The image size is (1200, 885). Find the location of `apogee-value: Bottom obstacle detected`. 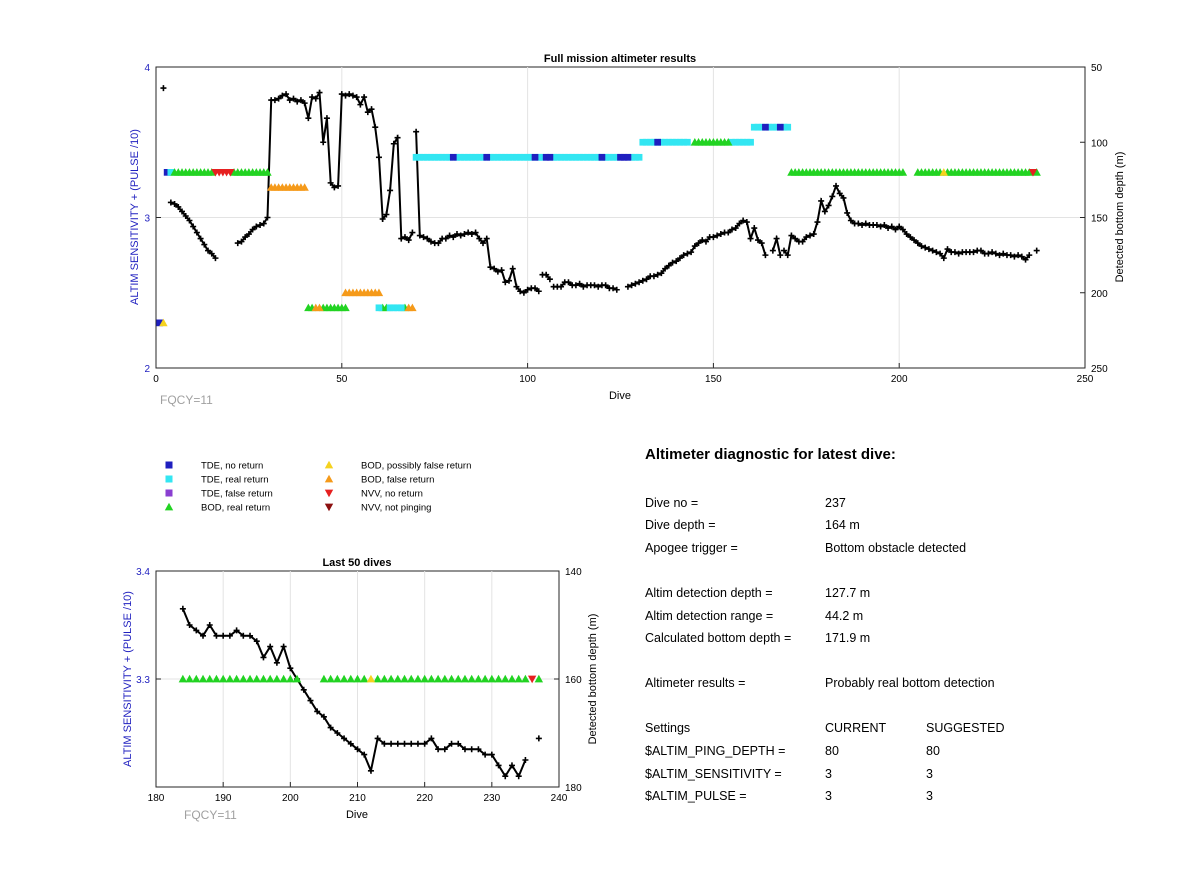

apogee-value: Bottom obstacle detected is located at coordinates (896, 548).